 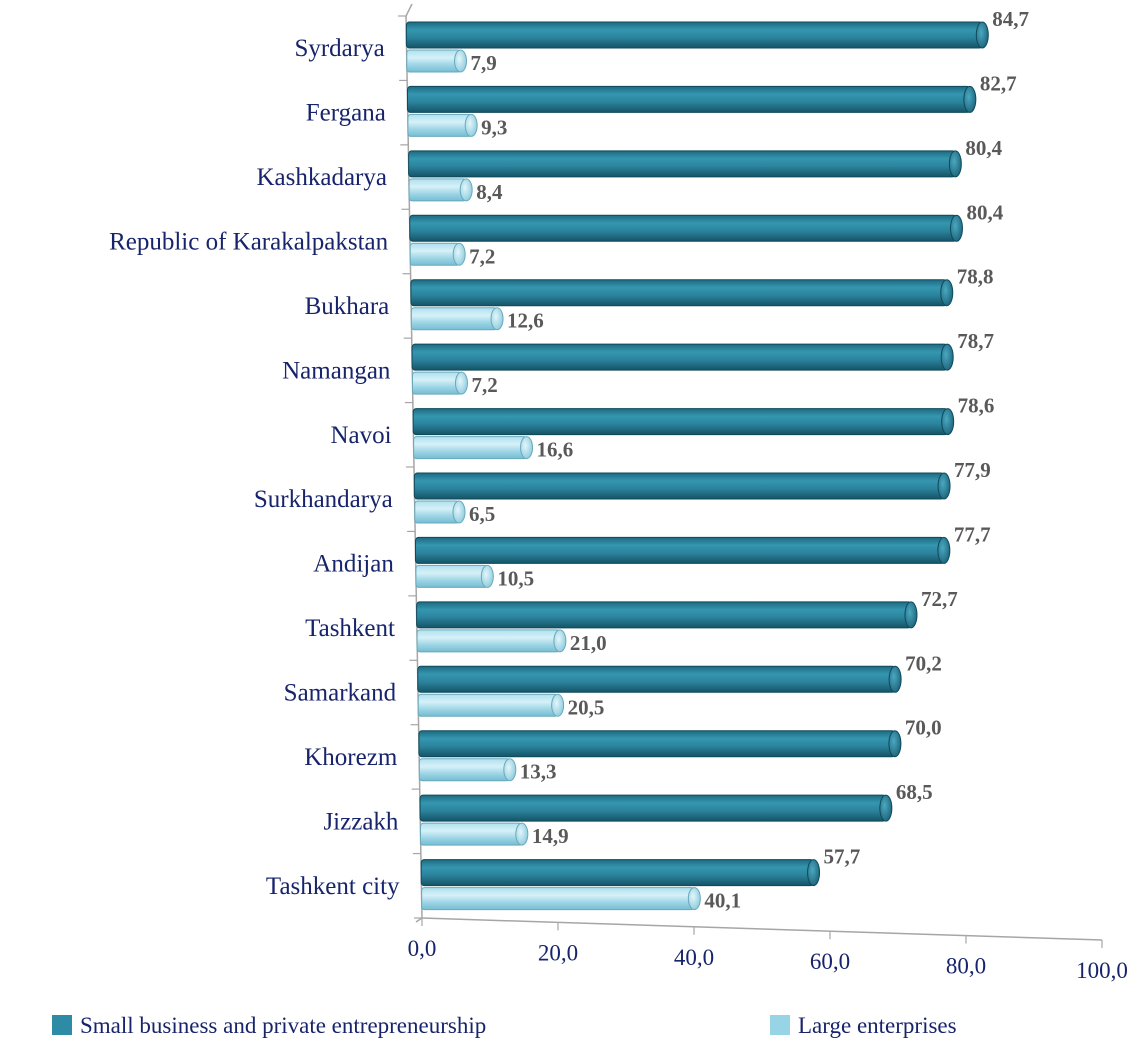 I want to click on value-label-large-enterprises: 14,9, so click(x=550, y=836).